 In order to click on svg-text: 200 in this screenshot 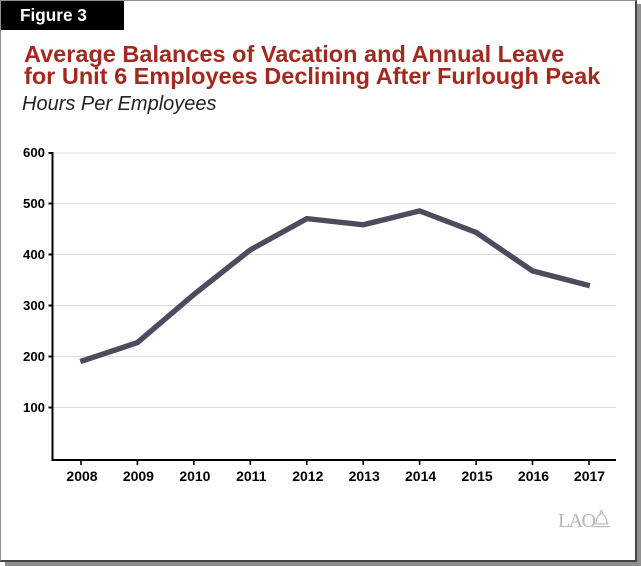, I will do `click(34, 356)`.